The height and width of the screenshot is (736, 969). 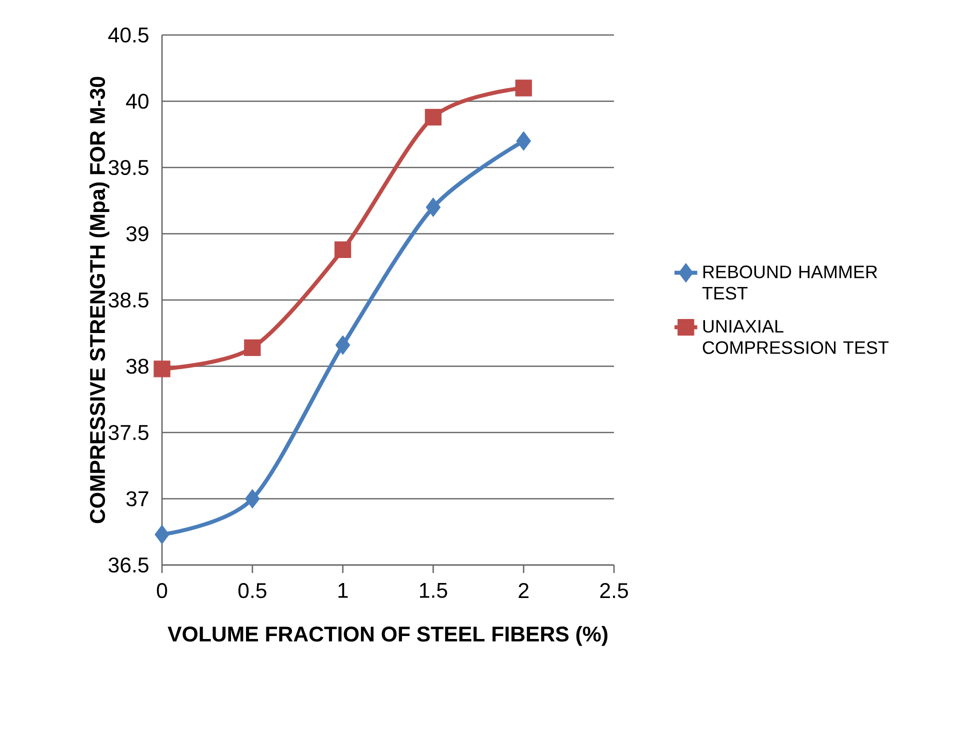 I want to click on x-tick-label: 0.5, so click(x=252, y=590).